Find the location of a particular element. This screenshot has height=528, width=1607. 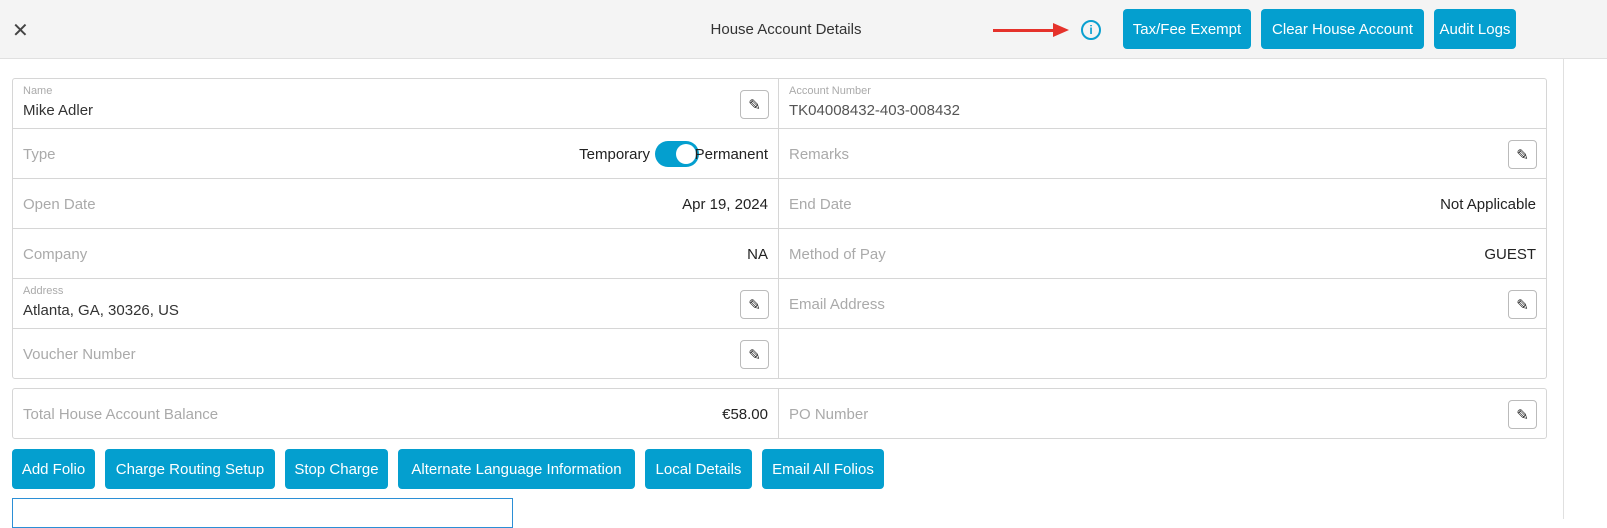

scrollbar-track is located at coordinates (1563, 289).